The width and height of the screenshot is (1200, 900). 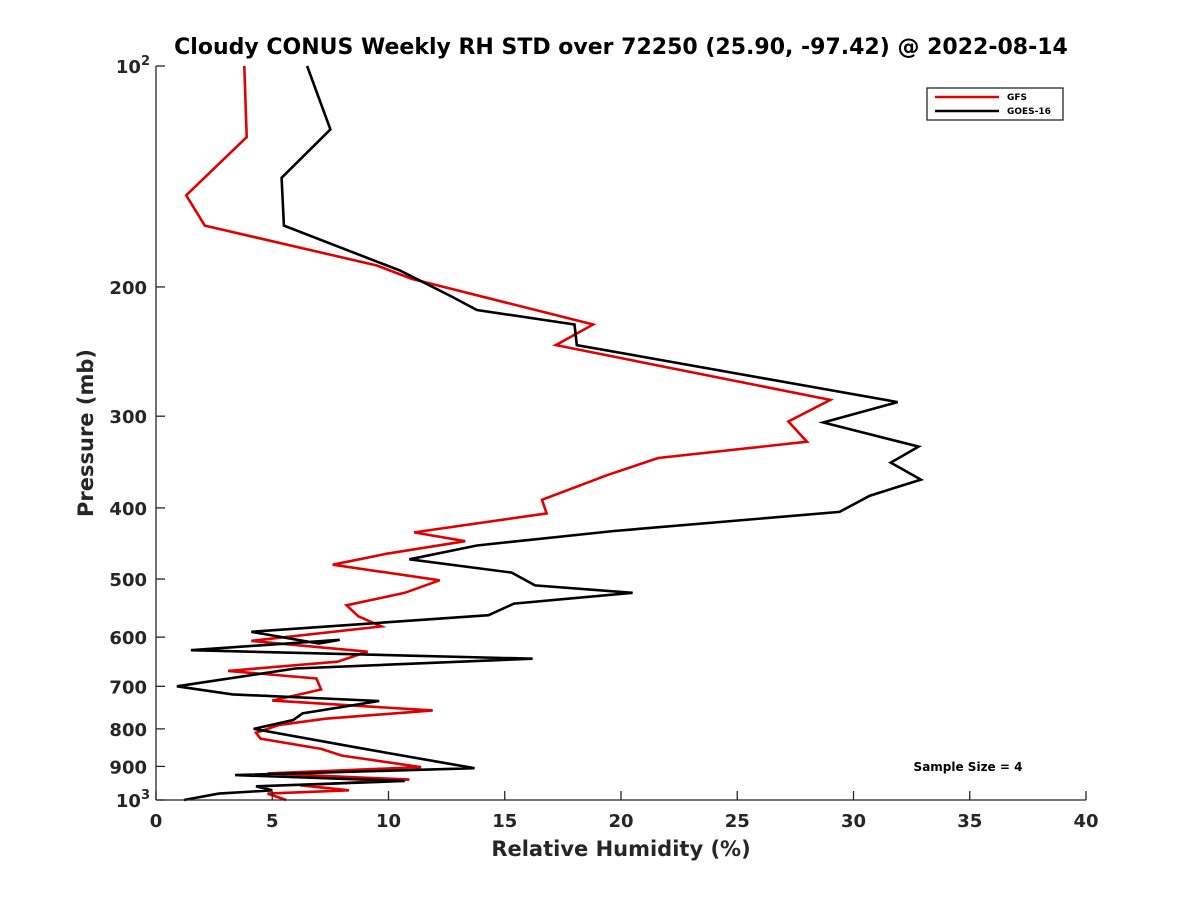 I want to click on legend-label: GFS, so click(x=1017, y=98).